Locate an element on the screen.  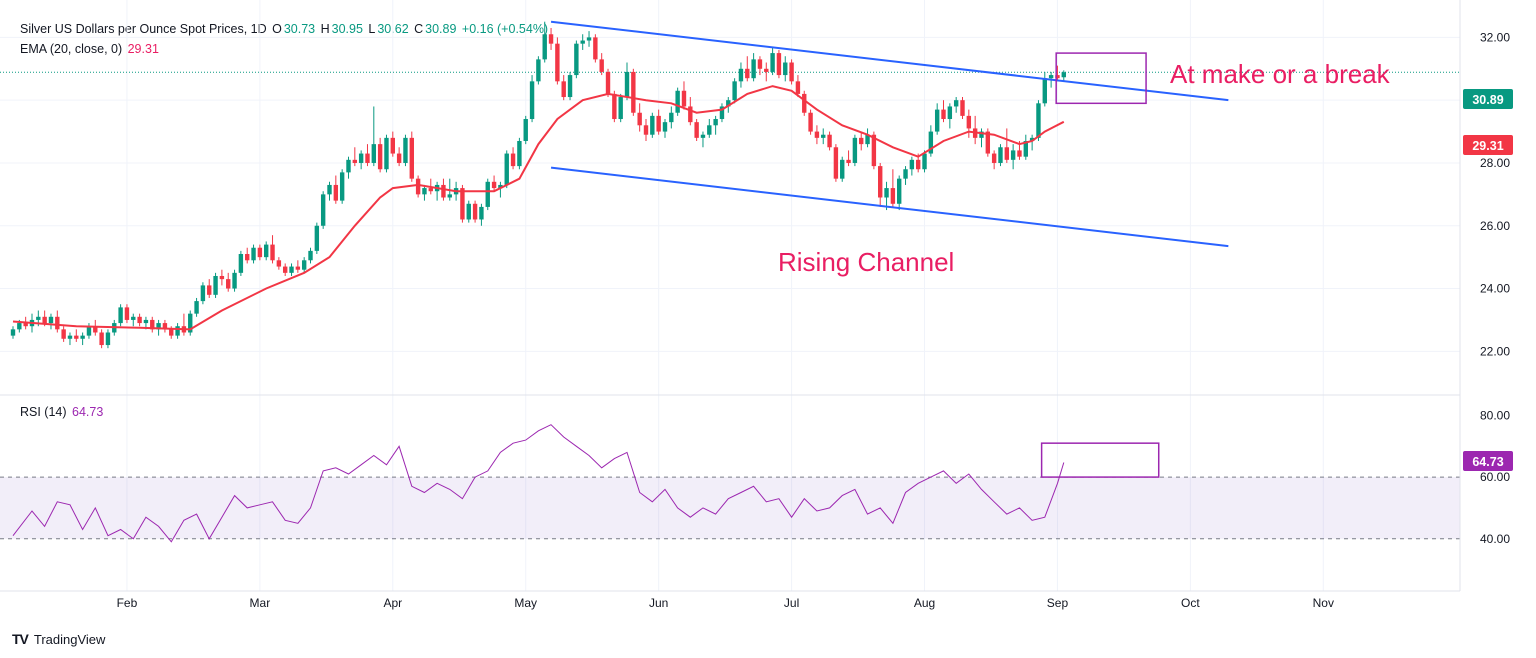
highlight-box-rsi is located at coordinates (1100, 460).